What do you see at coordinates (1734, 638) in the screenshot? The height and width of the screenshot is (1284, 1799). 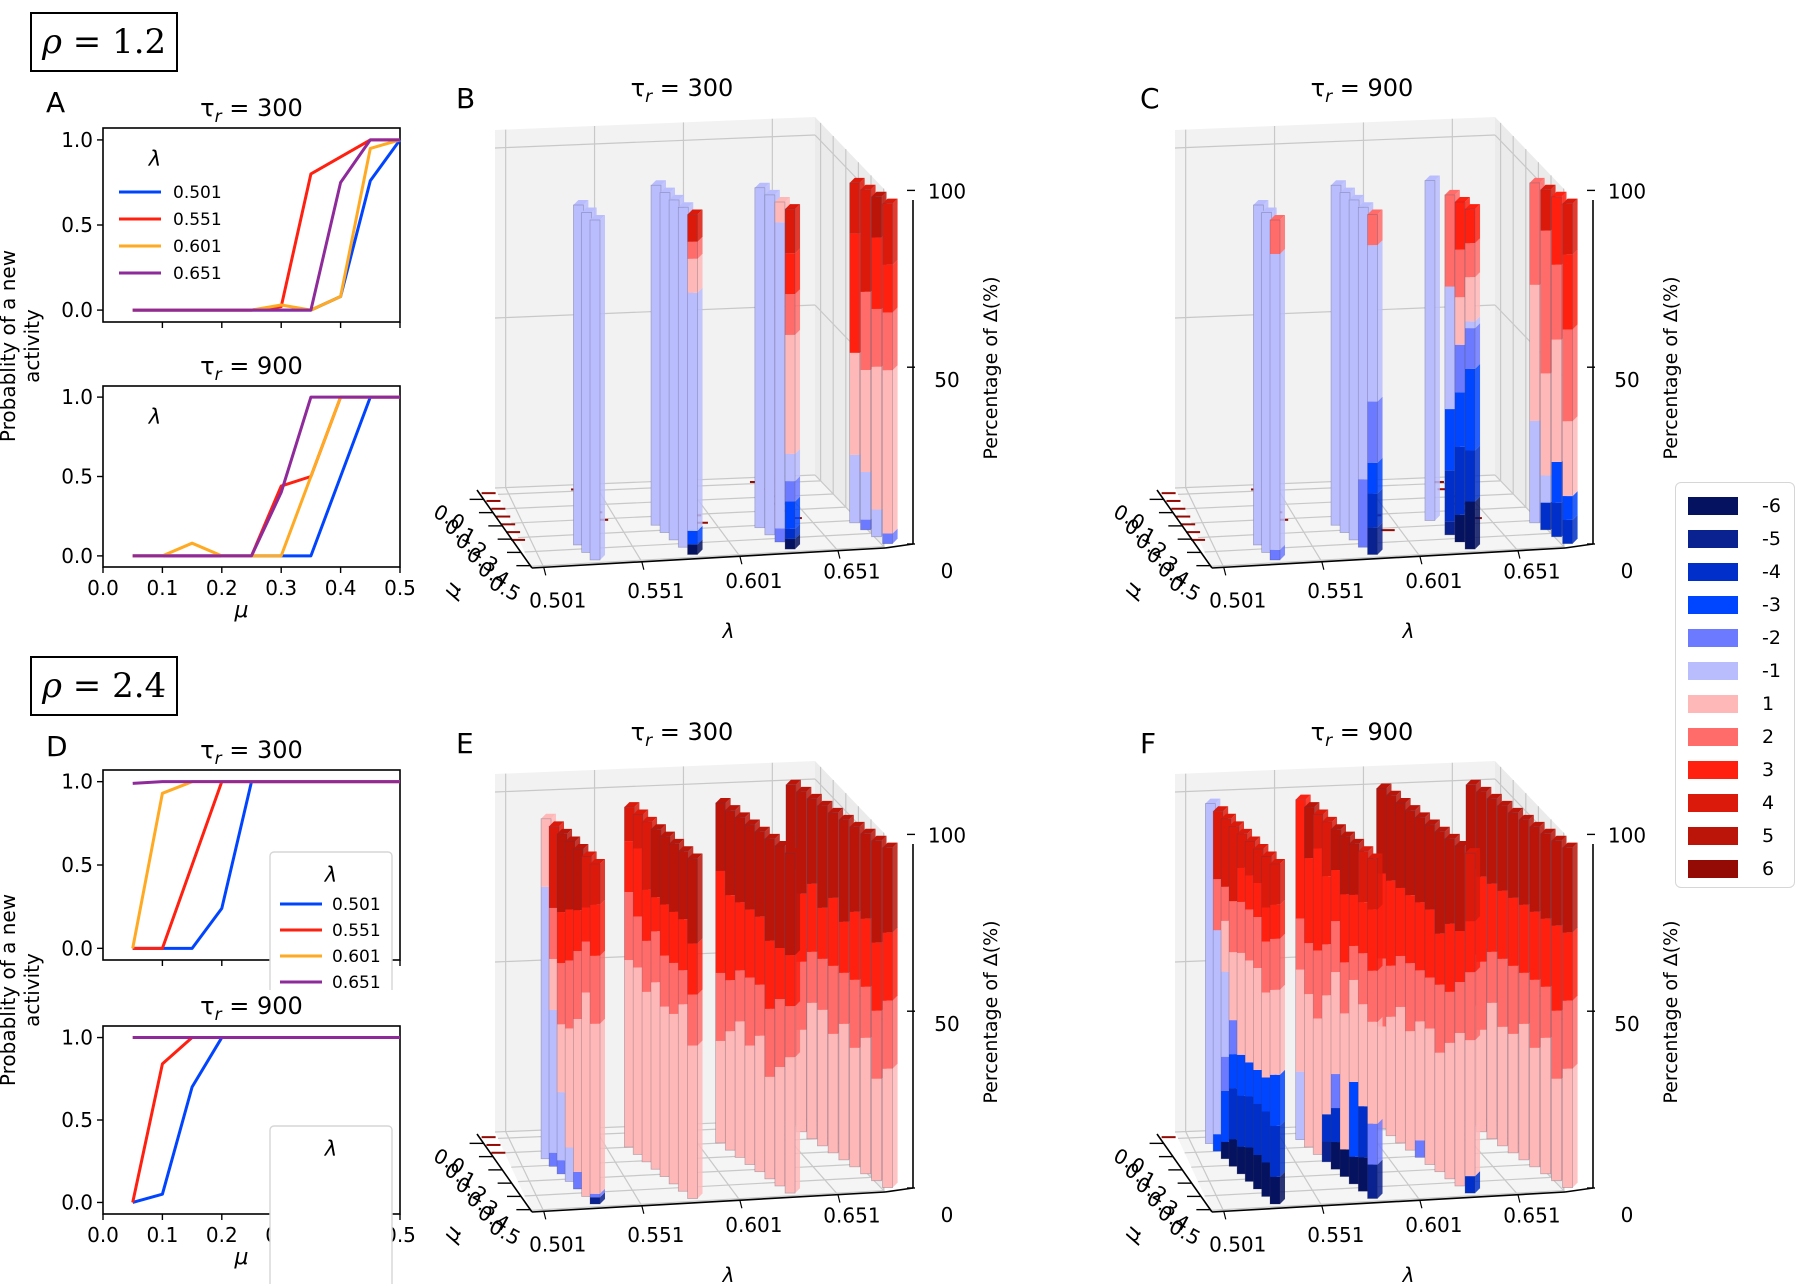 I see `colorbar-entry: -2` at bounding box center [1734, 638].